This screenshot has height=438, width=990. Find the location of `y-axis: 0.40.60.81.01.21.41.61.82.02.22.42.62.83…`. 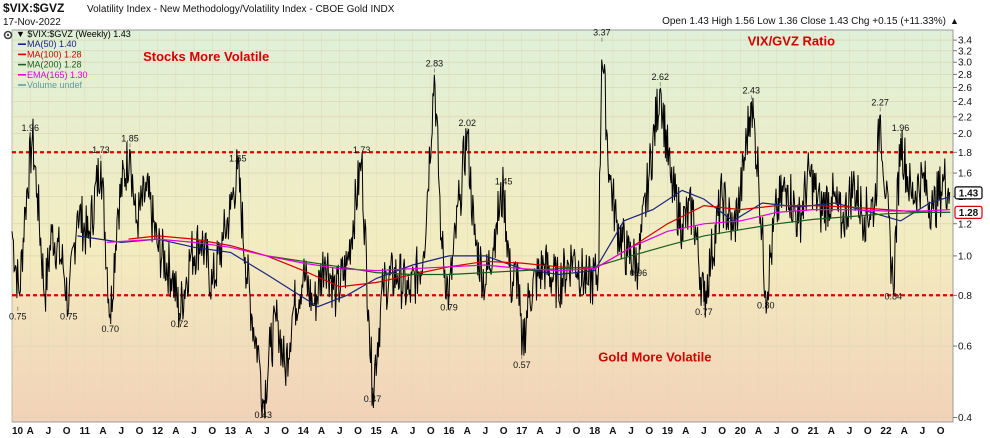

y-axis: 0.40.60.81.01.21.41.61.82.02.22.42.62.83… is located at coordinates (962, 230).